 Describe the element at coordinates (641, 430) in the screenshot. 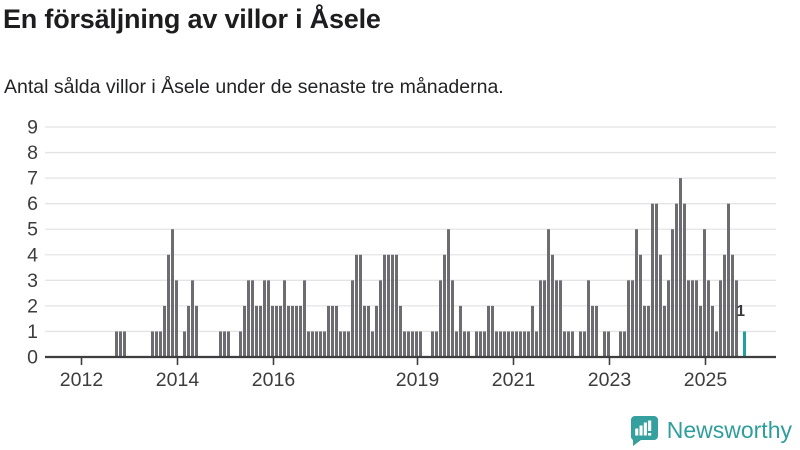

I see `logo-bar-medium` at that location.